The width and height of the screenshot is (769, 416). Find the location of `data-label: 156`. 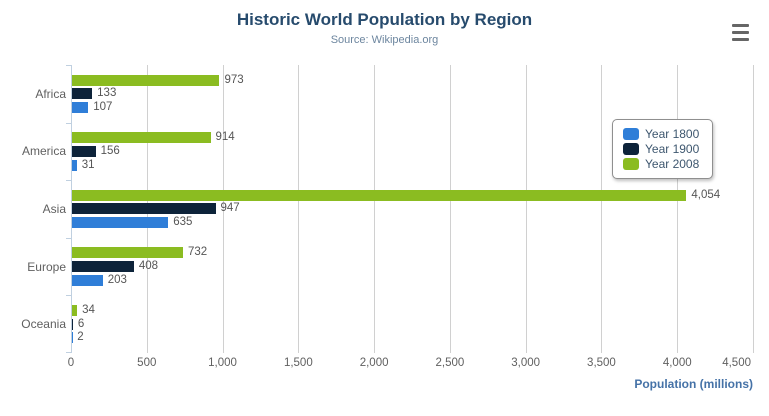

data-label: 156 is located at coordinates (110, 150).